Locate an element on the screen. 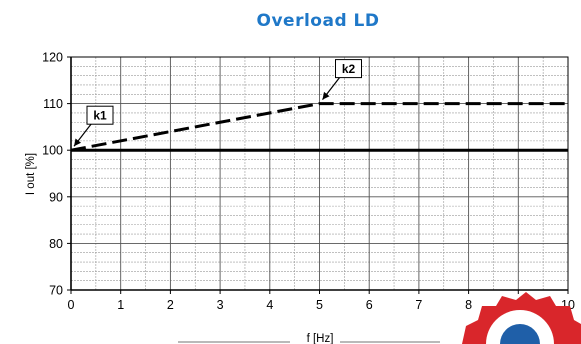 This screenshot has height=344, width=581. annotation-label: k2 is located at coordinates (349, 69).